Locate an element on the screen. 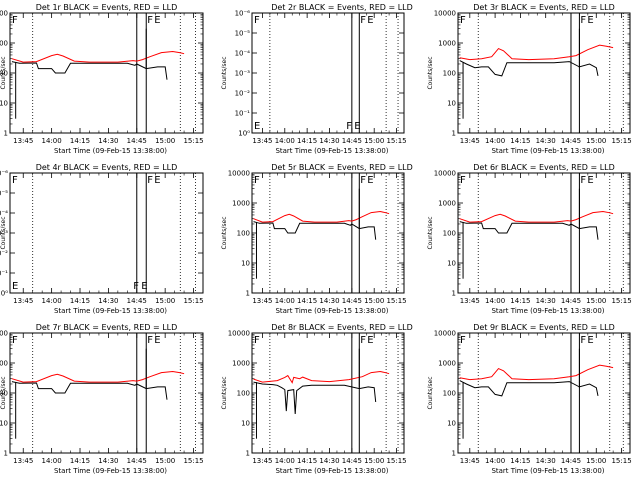 The height and width of the screenshot is (480, 640). y-tick-label: 10⁻² is located at coordinates (243, 94).